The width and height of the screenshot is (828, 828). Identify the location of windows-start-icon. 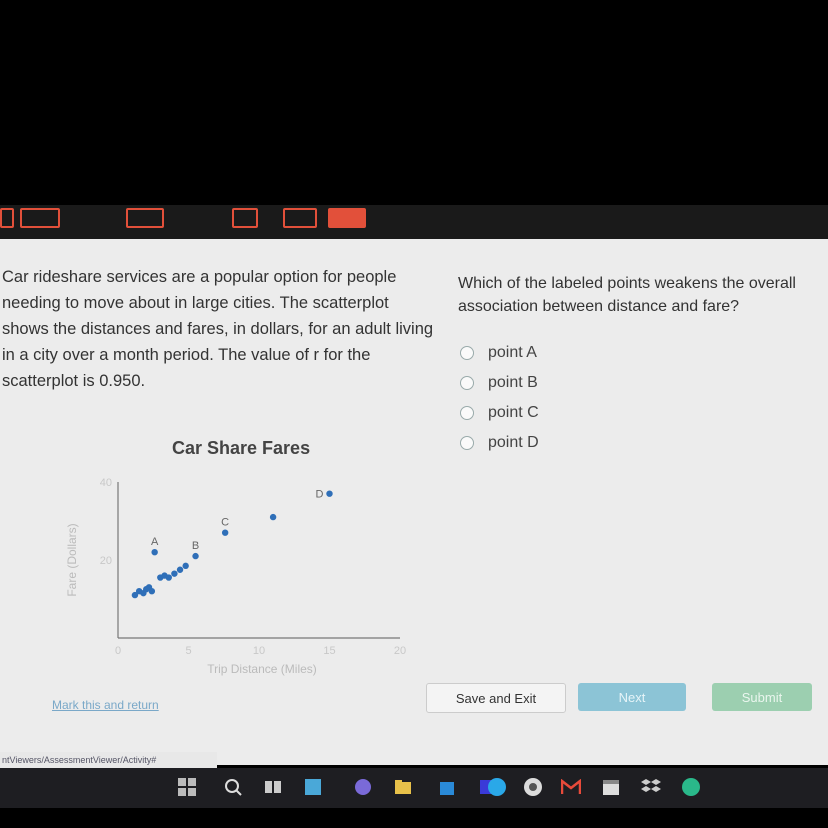
(187, 787).